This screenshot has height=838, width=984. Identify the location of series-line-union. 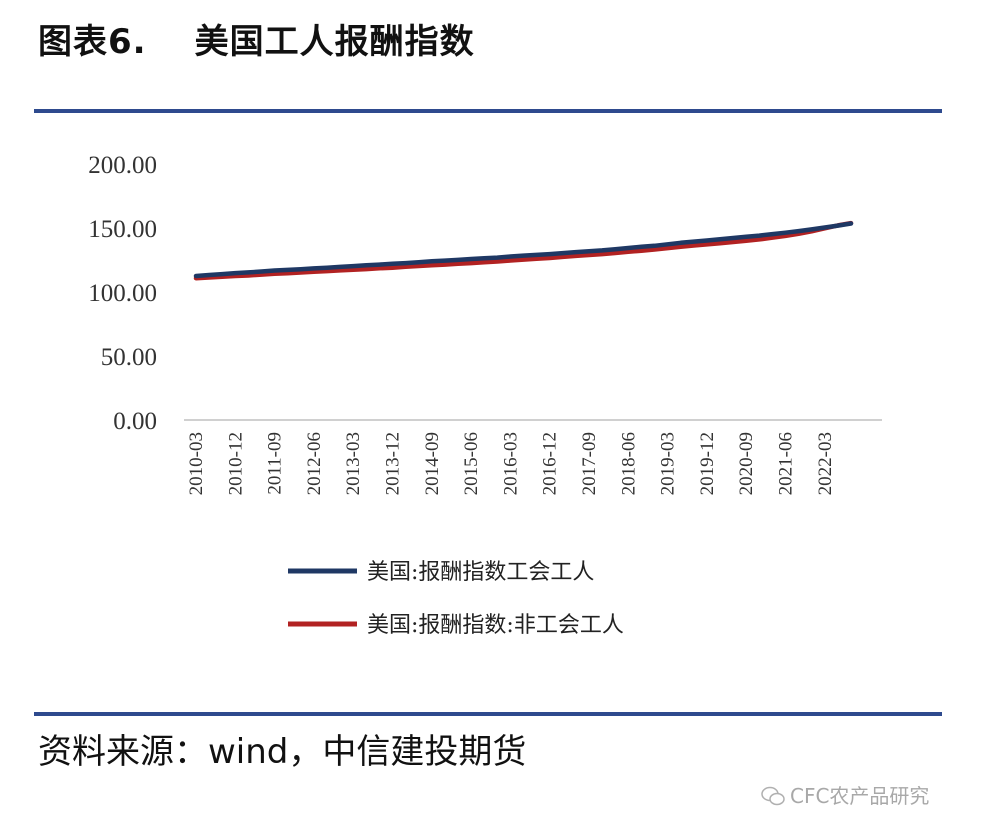
(523, 250).